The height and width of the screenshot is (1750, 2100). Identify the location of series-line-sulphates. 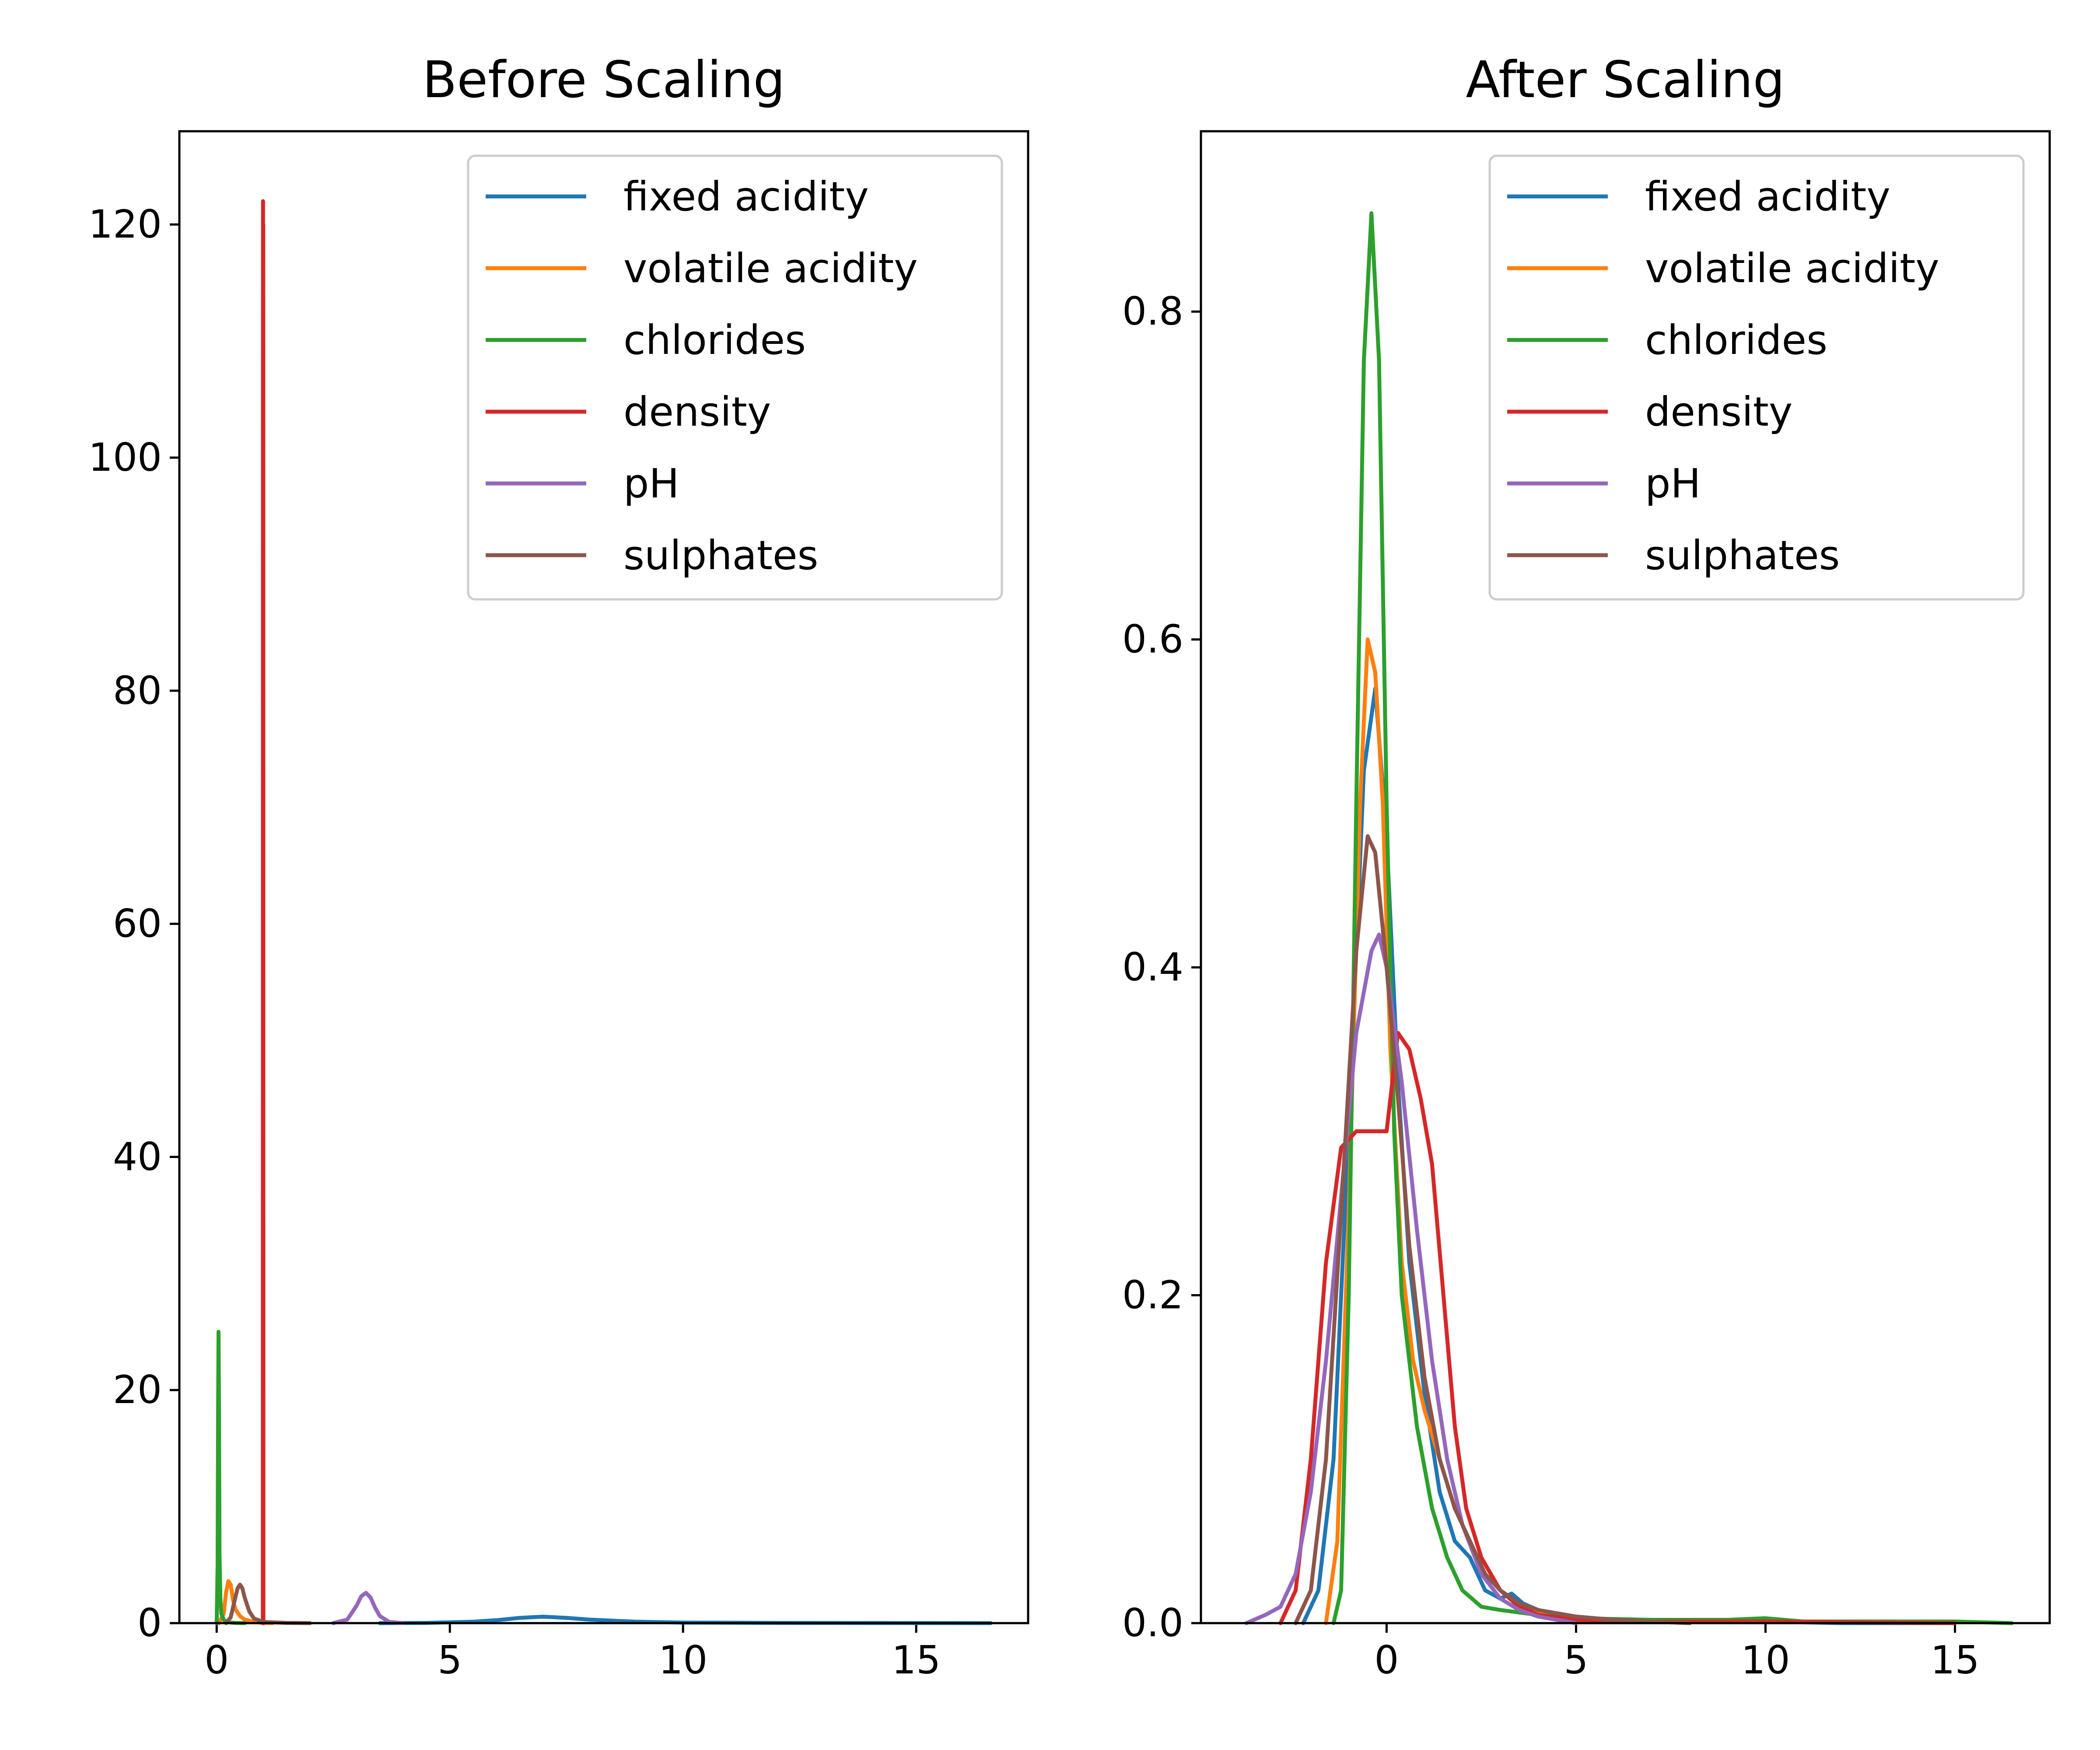
(1493, 1229).